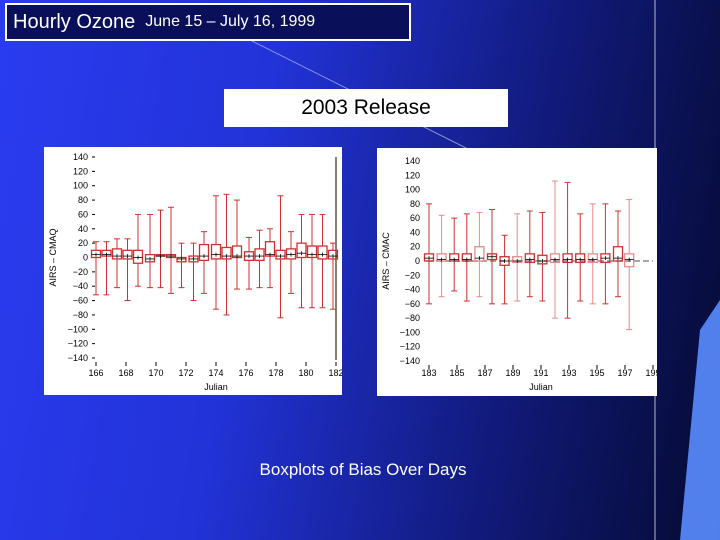 The image size is (720, 540). I want to click on x-tick-label: 182, so click(335, 373).